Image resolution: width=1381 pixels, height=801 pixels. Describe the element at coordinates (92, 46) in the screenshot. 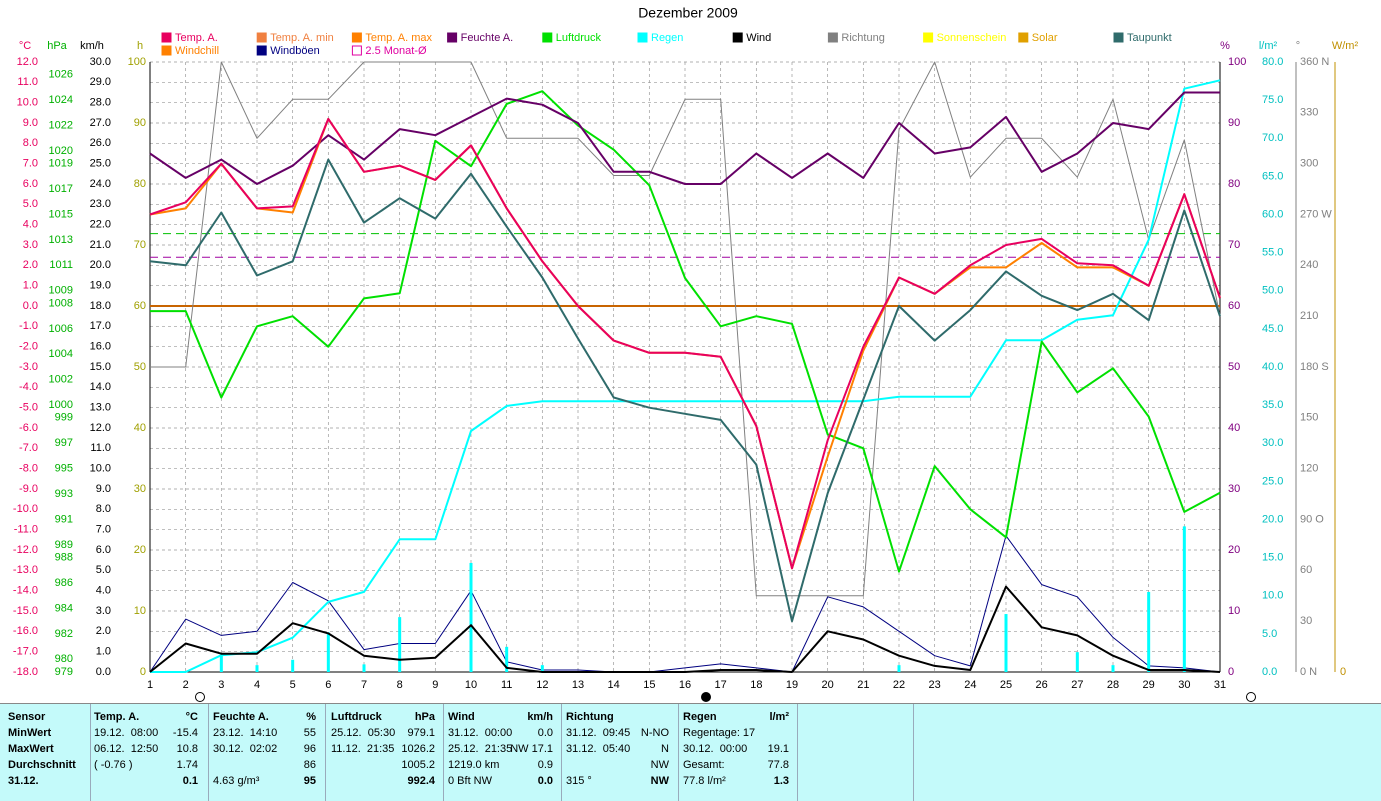

I see `axis-label: km/h` at that location.